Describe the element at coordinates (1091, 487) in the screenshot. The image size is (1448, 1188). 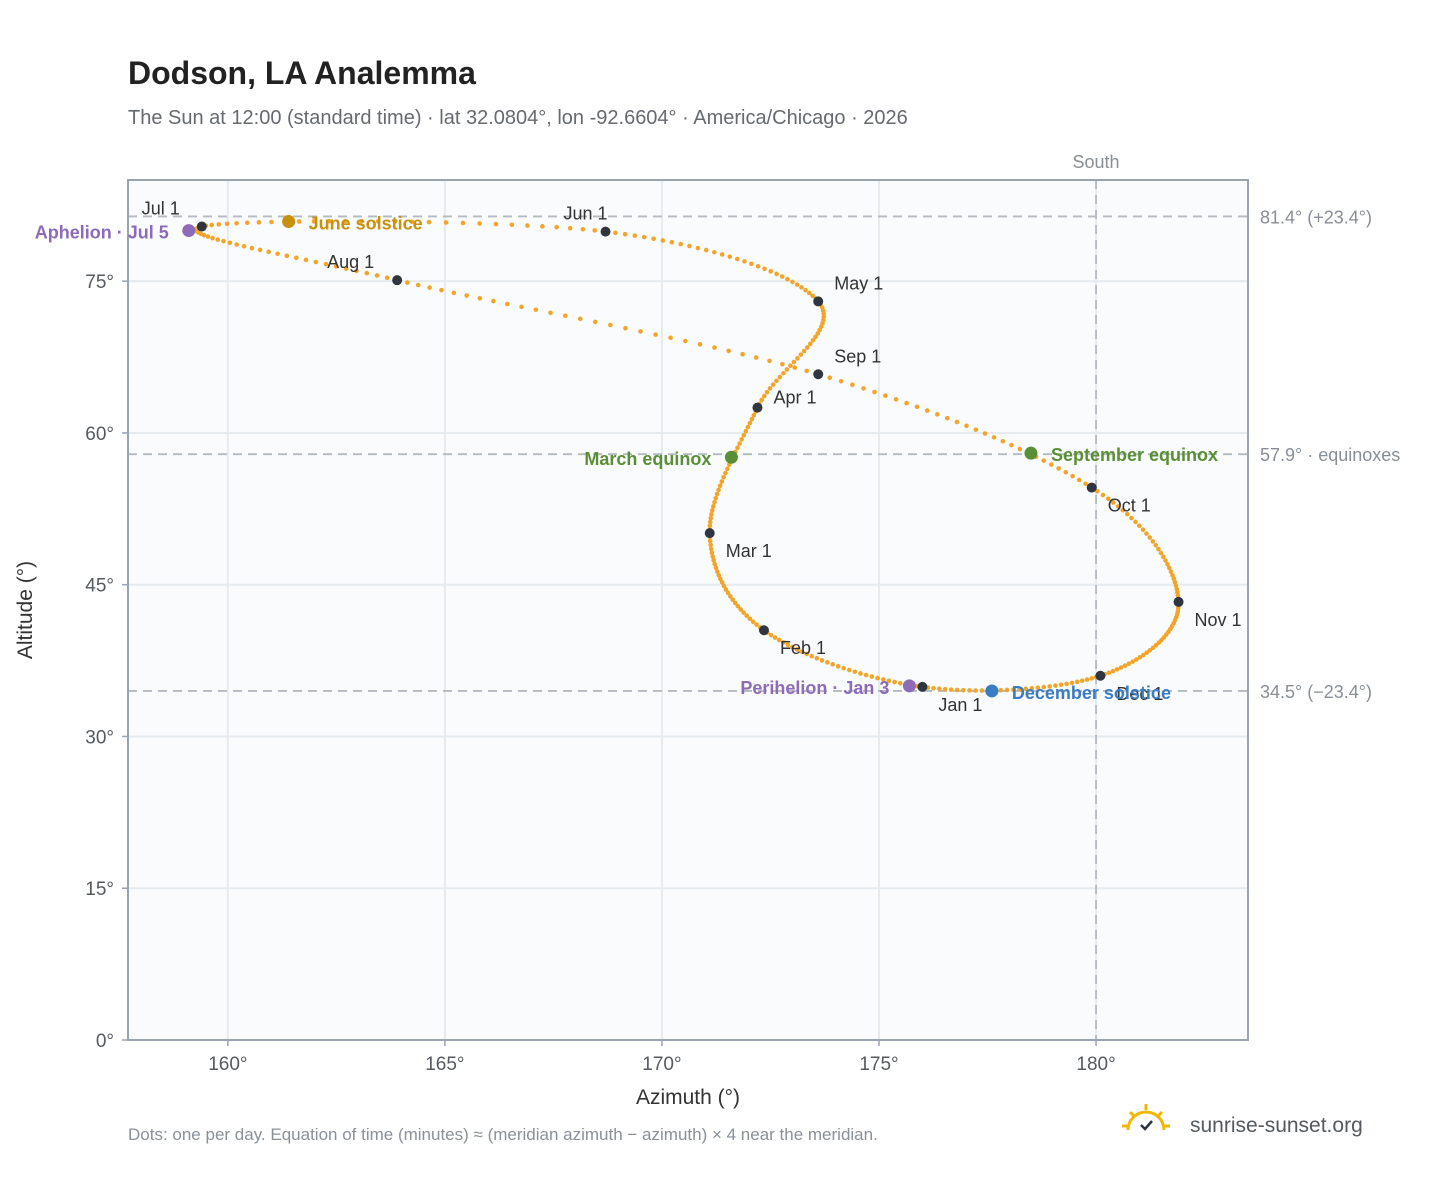
I see `month-marker` at that location.